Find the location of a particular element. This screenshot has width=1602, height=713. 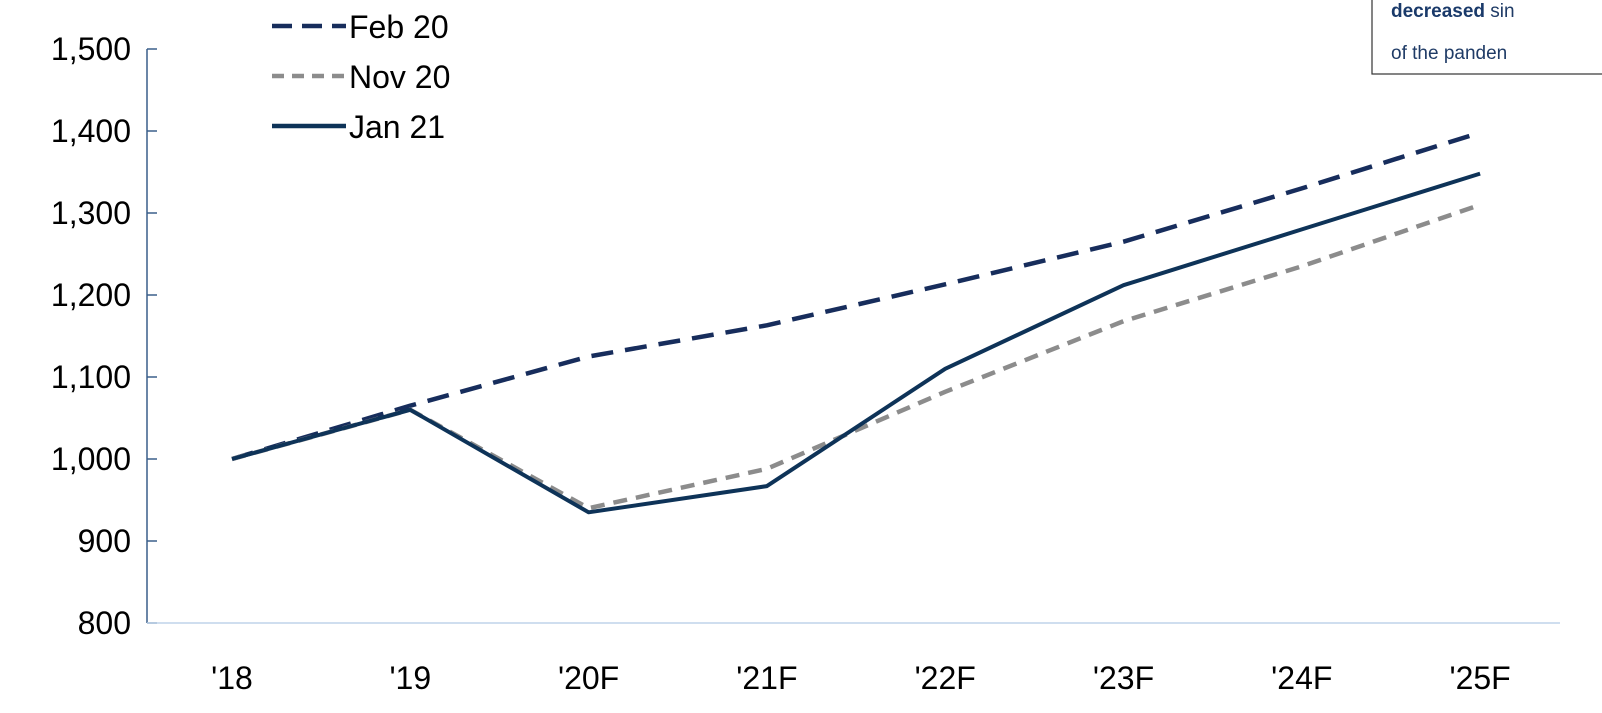

y-tick-label: 1,100 is located at coordinates (91, 377).